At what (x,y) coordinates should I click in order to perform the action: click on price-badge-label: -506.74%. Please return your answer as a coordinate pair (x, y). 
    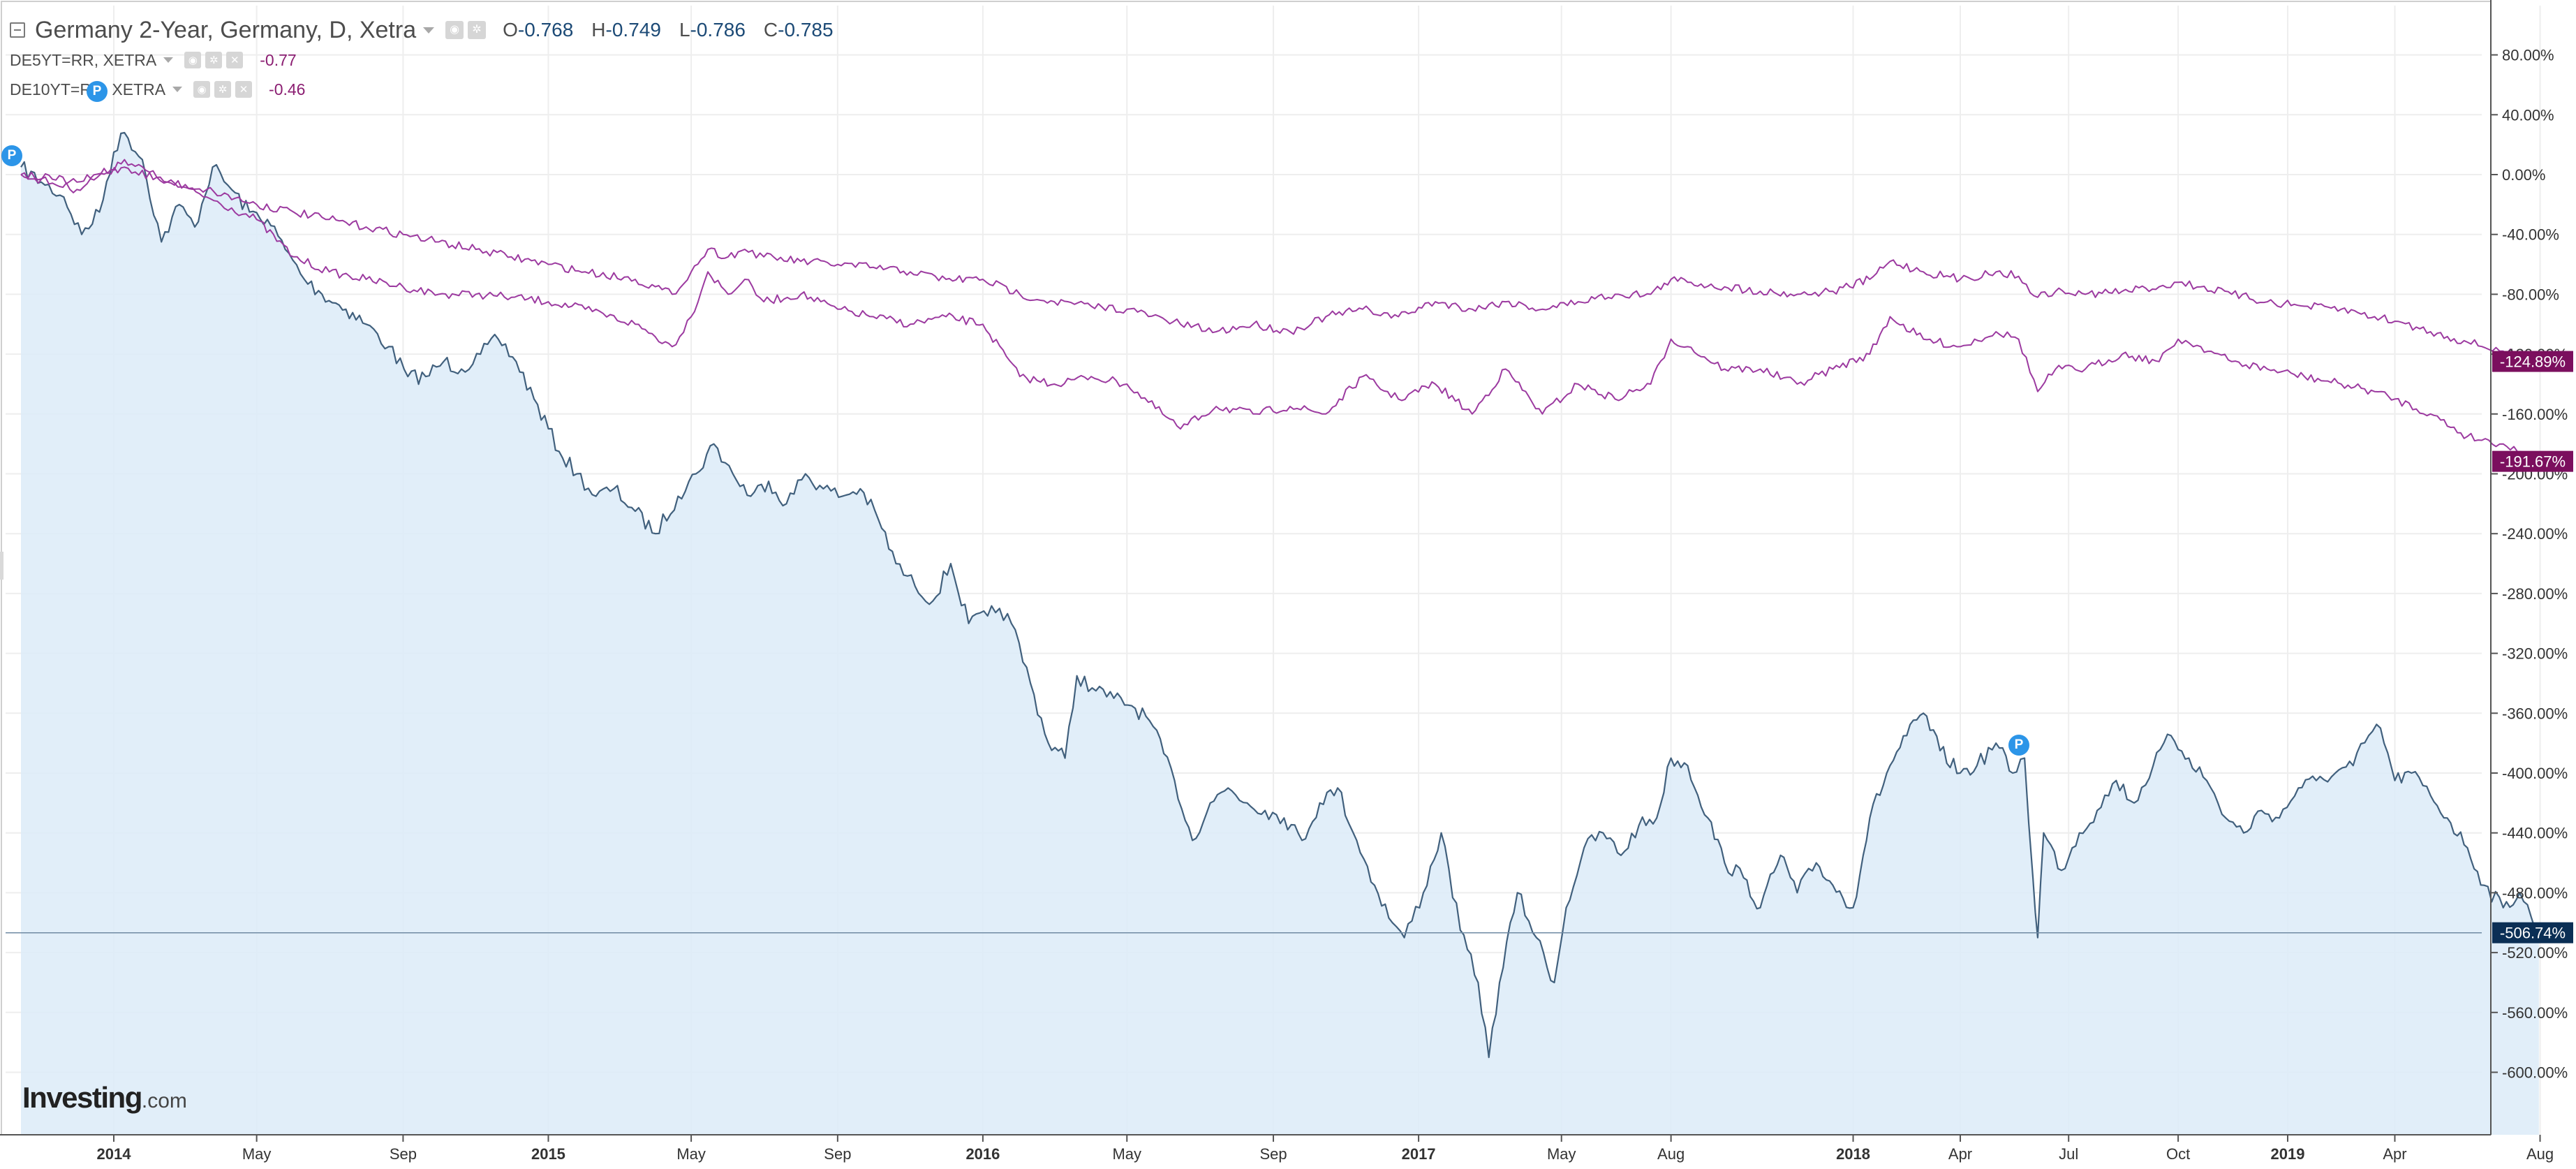
    Looking at the image, I should click on (2533, 933).